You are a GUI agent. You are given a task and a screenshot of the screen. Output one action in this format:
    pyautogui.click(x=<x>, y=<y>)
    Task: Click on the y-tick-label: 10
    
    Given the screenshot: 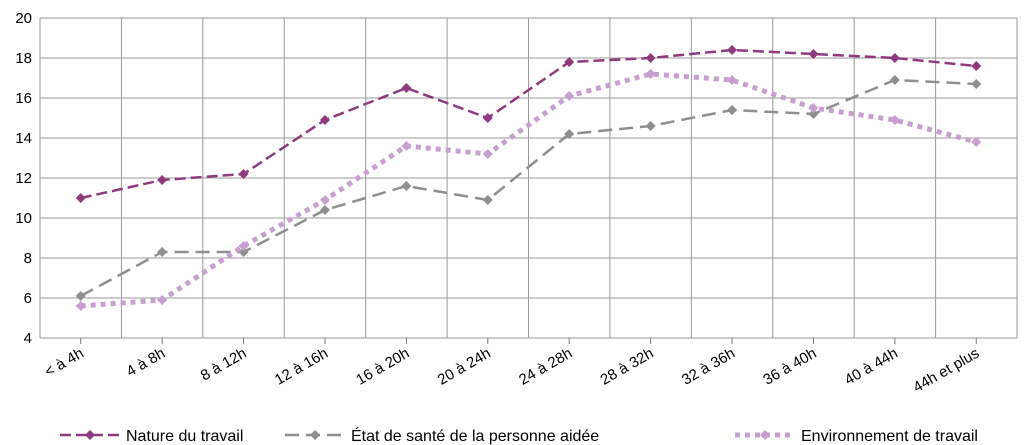 What is the action you would take?
    pyautogui.click(x=23, y=218)
    